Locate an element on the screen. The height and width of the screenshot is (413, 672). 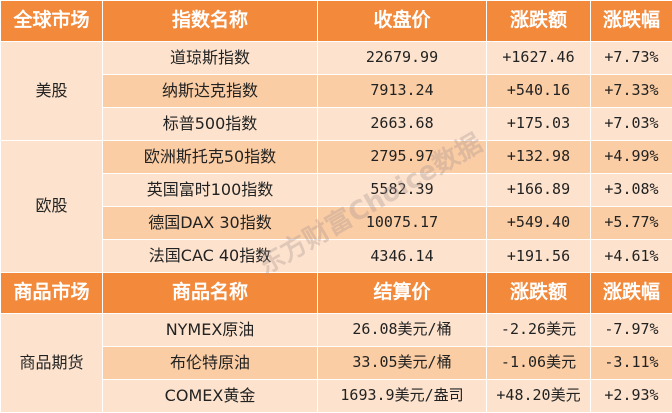
row-name: 德国DAX 30指数 is located at coordinates (210, 223).